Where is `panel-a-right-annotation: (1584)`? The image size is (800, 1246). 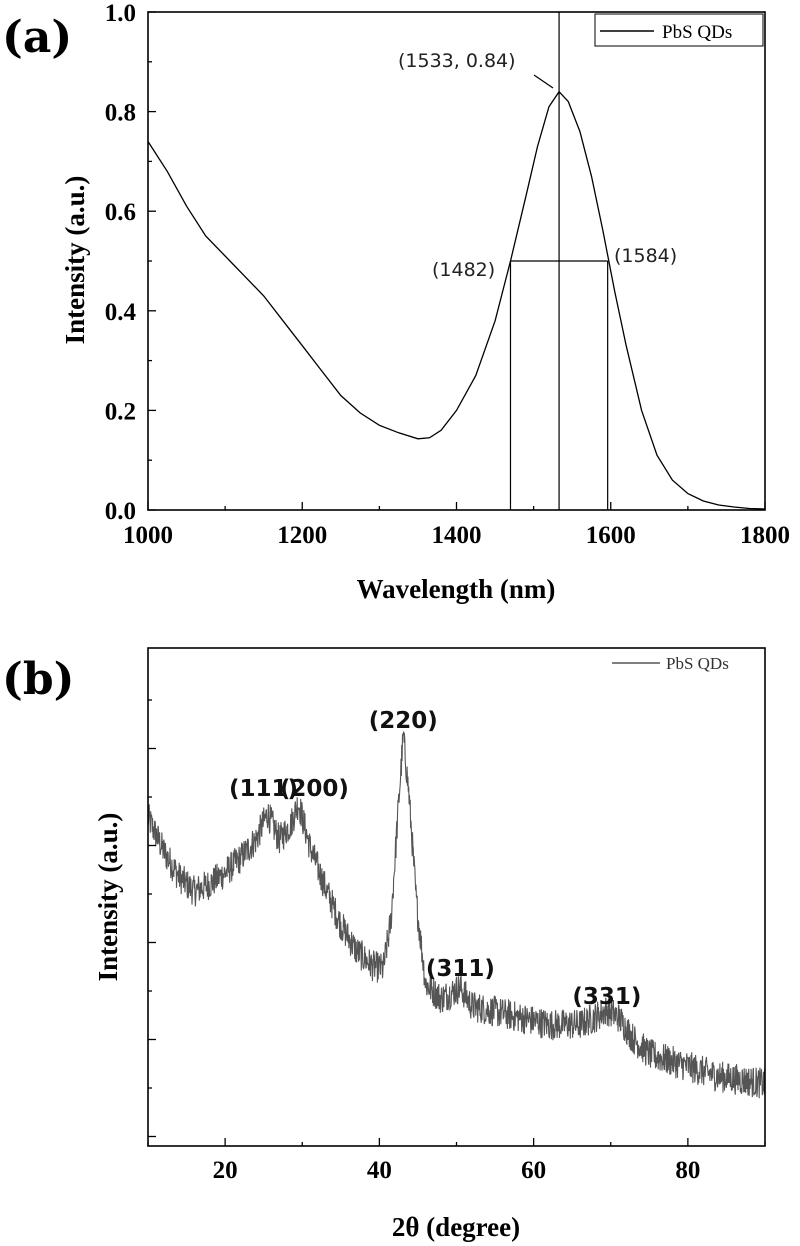 panel-a-right-annotation: (1584) is located at coordinates (645, 256).